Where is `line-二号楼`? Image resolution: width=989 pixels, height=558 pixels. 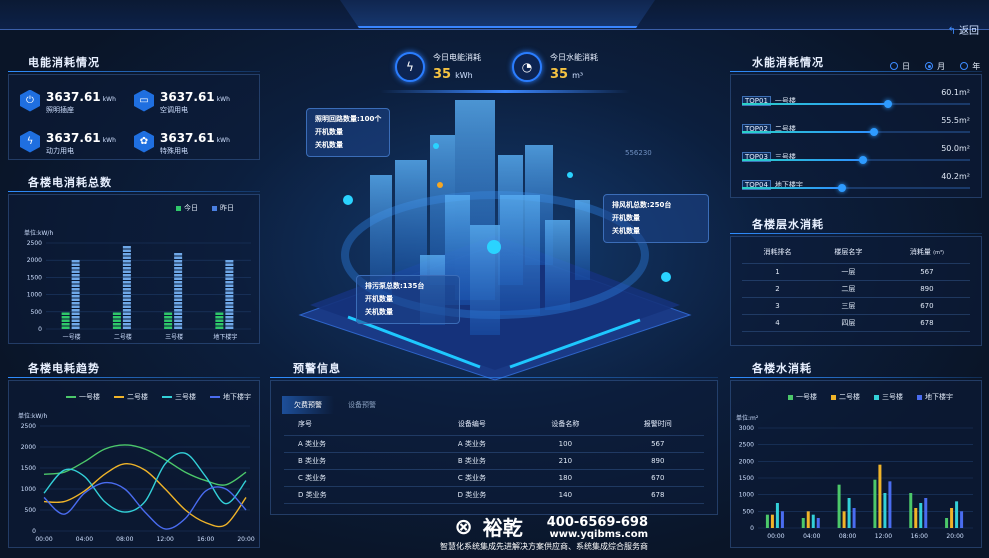
line-二号楼 is located at coordinates (145, 495).